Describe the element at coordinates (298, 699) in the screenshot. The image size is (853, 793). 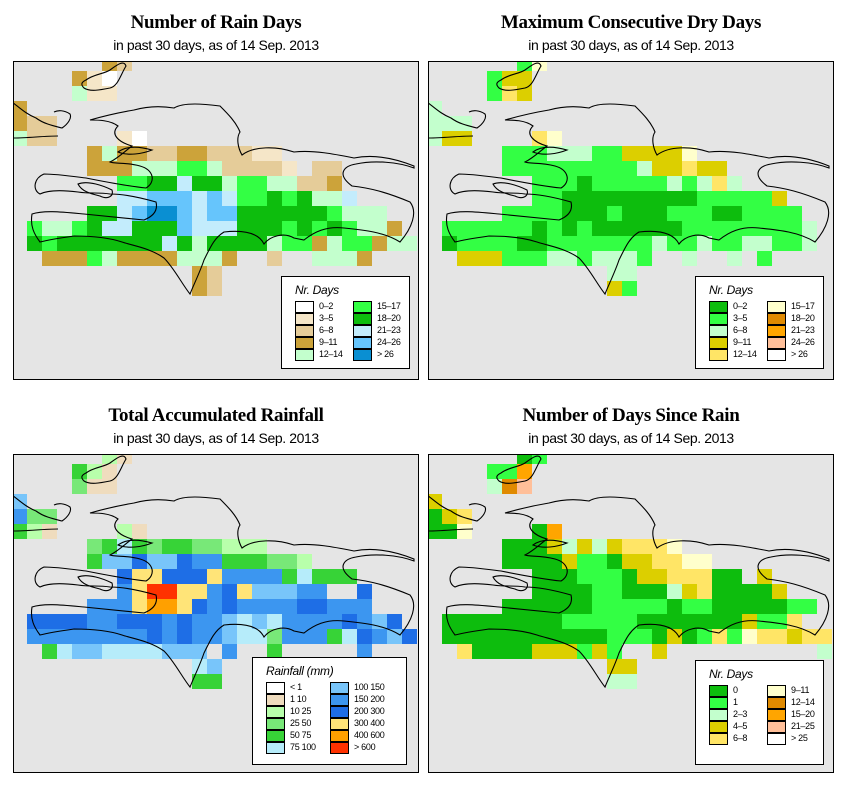
I see `legend-label: 1 10` at that location.